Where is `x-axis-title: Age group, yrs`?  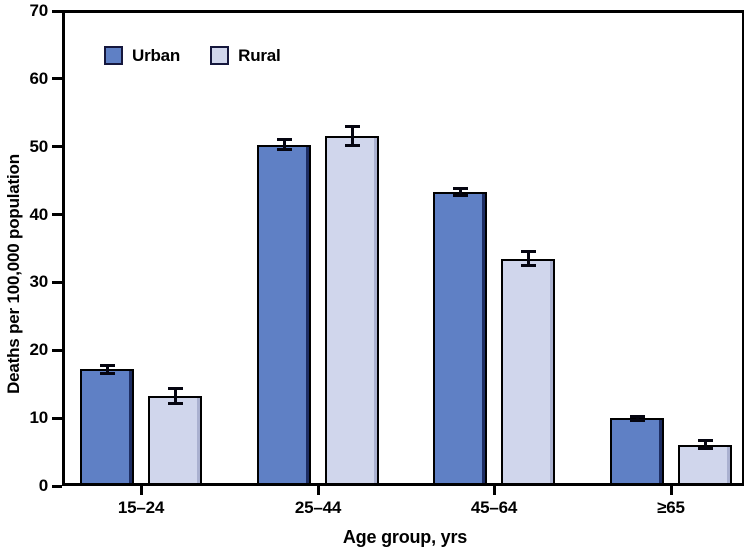
x-axis-title: Age group, yrs is located at coordinates (405, 537).